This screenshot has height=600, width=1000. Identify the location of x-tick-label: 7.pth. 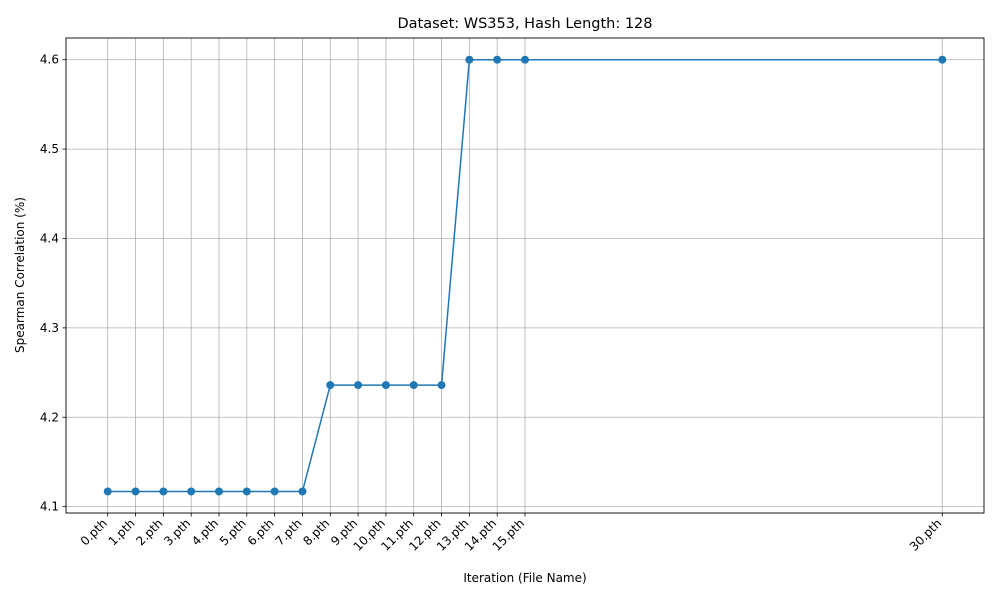
(288, 532).